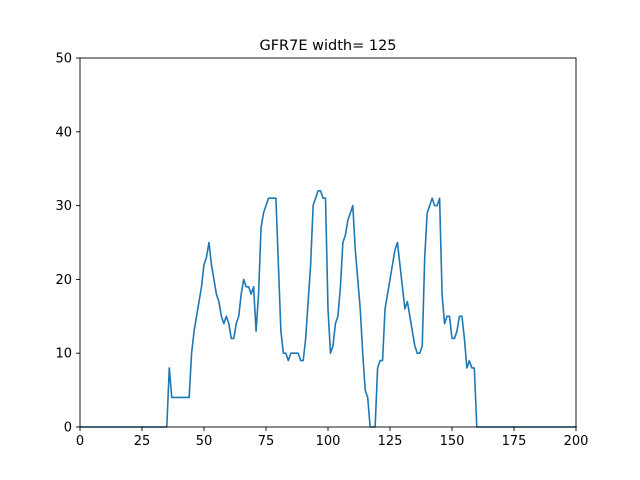 This screenshot has height=480, width=640. I want to click on x-tick-label-0: 0, so click(80, 441).